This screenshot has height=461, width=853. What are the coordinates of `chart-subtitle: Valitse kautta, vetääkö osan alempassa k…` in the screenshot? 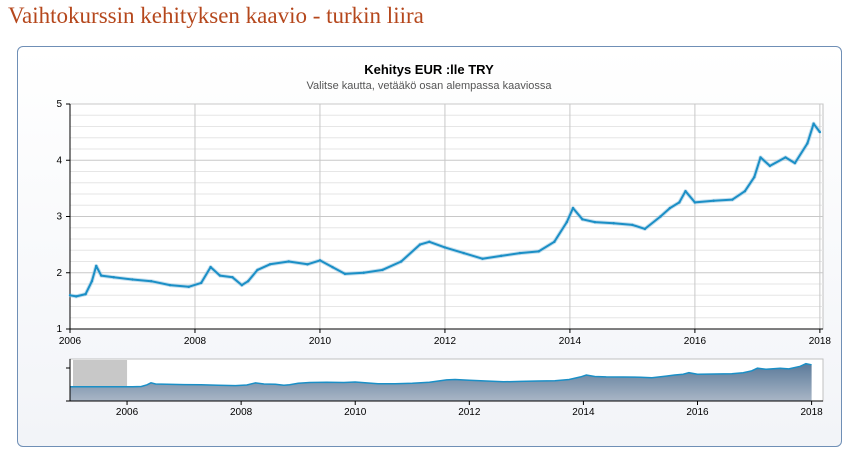 It's located at (430, 86).